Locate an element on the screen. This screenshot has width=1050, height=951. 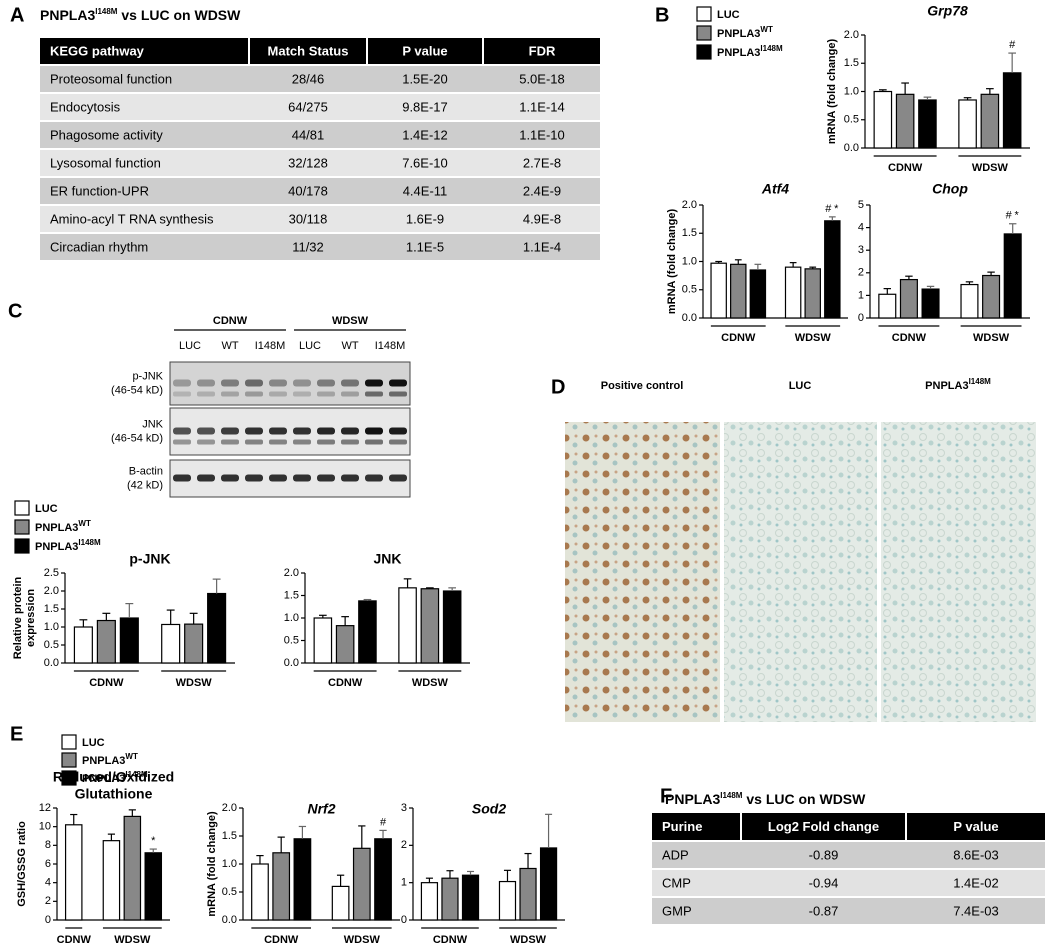
table-cell: 30/118 is located at coordinates (308, 218).